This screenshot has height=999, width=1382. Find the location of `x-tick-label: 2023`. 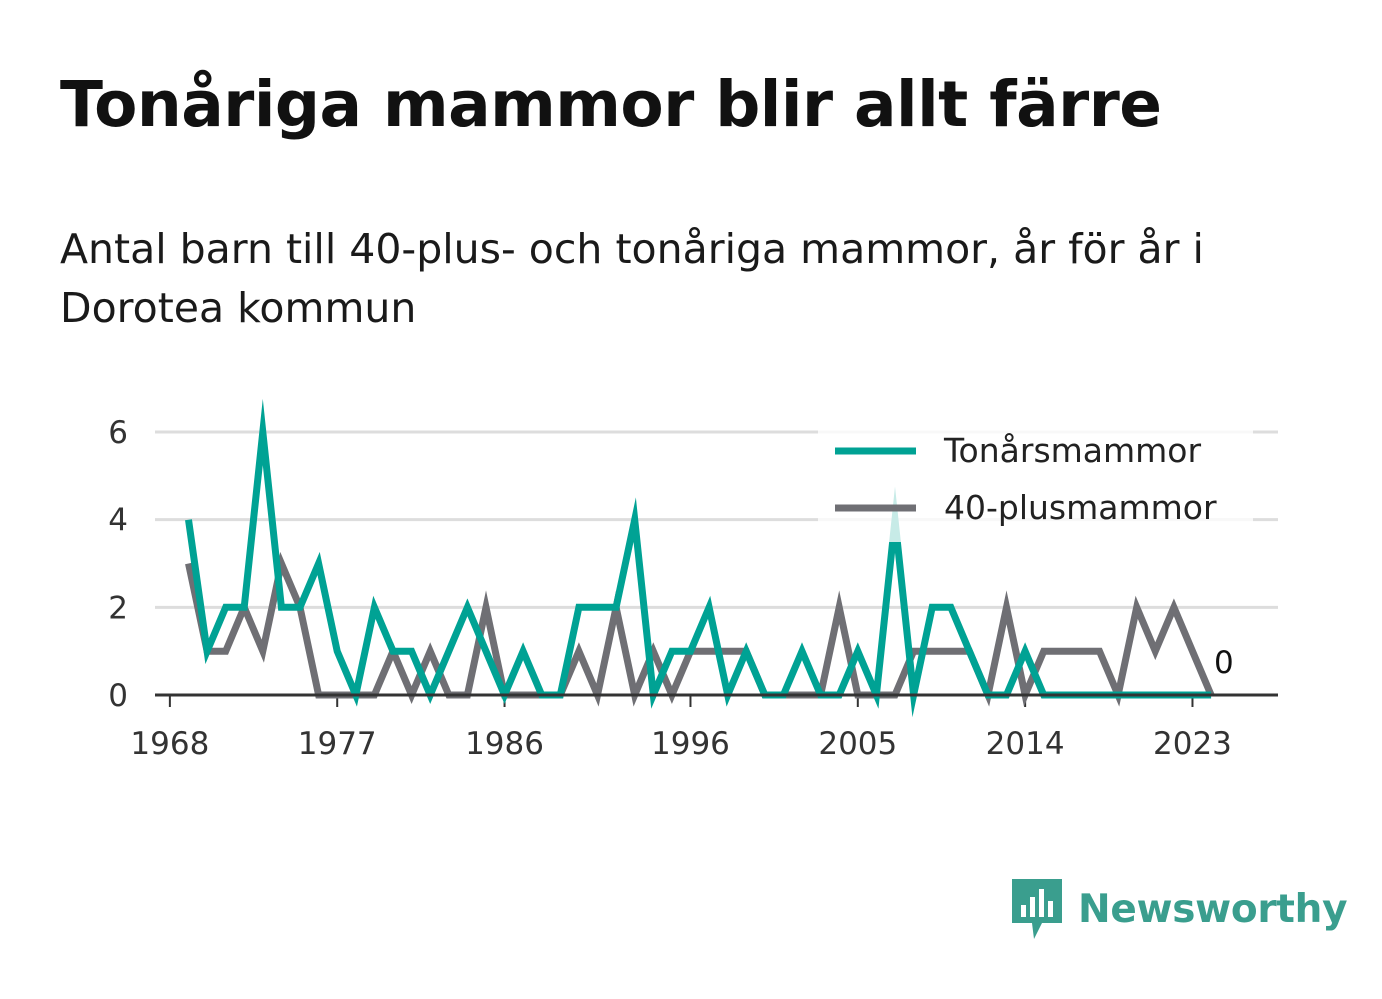

x-tick-label: 2023 is located at coordinates (1192, 744).